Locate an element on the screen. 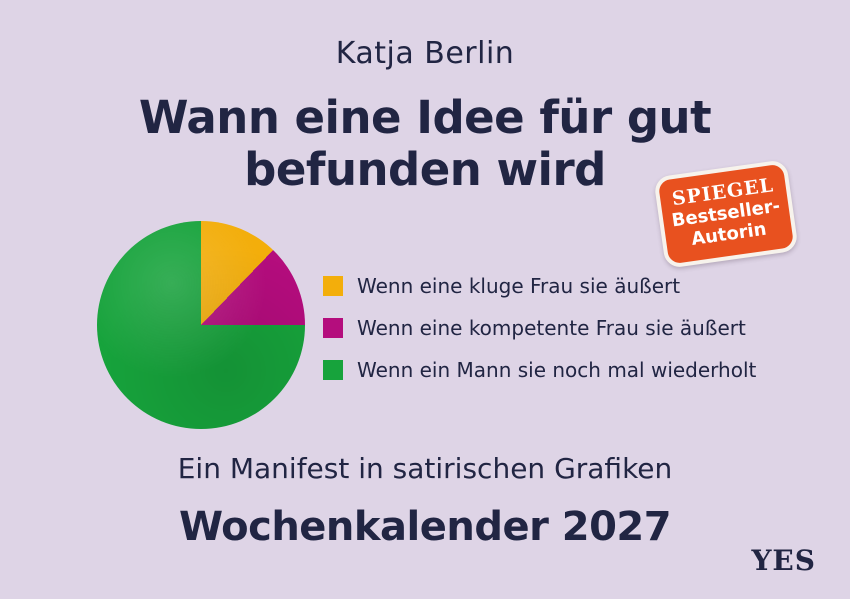  bestseller-badge: SPIEGEL Bestseller- Autorin is located at coordinates (726, 214).